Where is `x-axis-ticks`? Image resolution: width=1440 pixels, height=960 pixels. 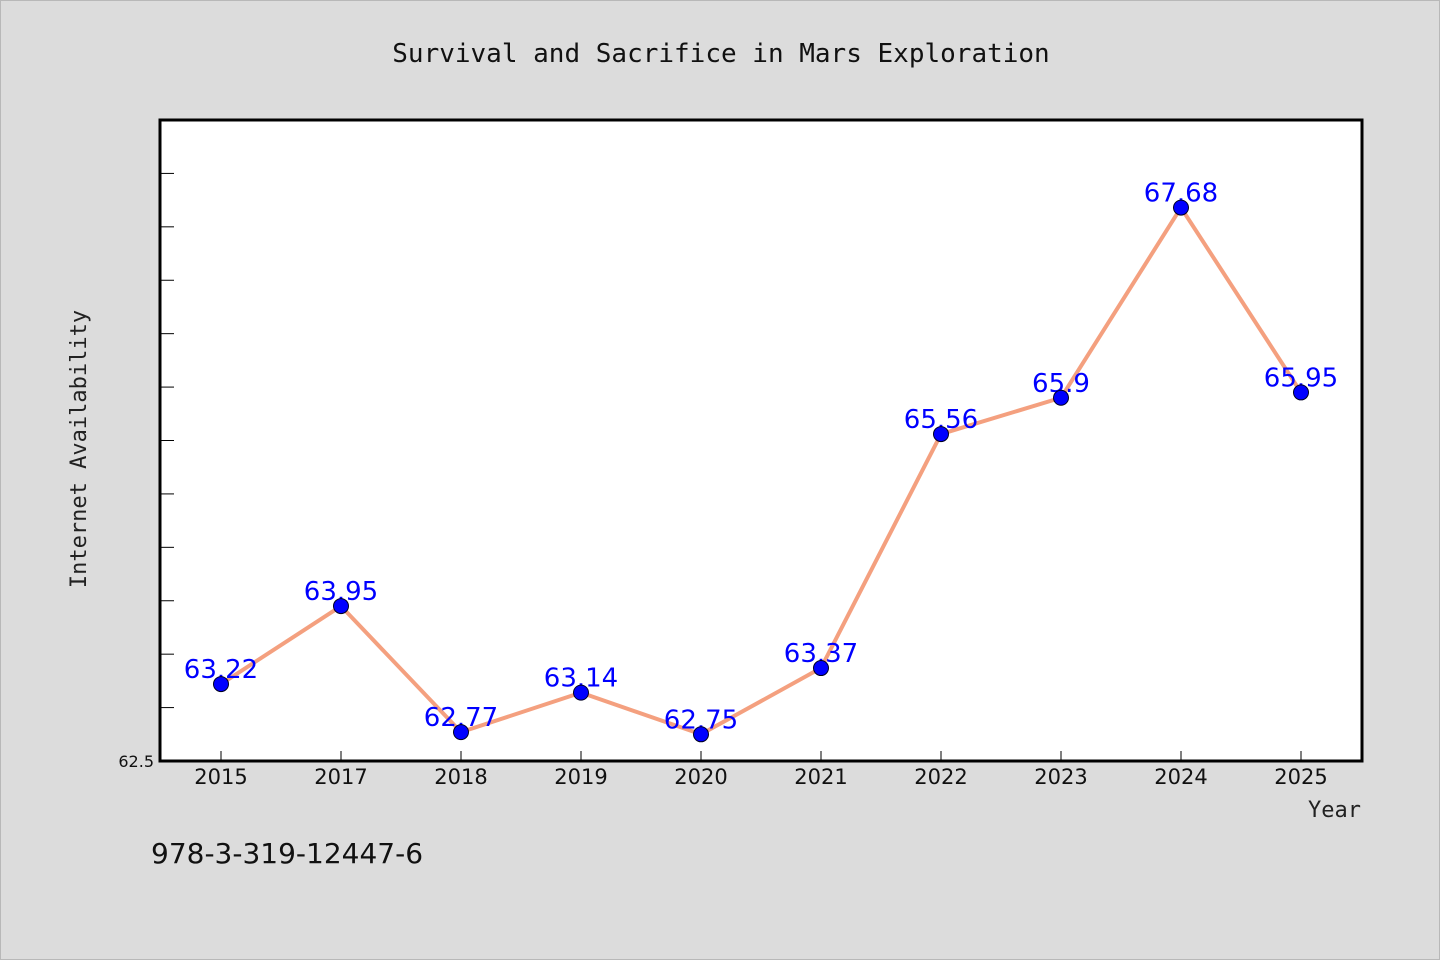
x-axis-ticks is located at coordinates (761, 756).